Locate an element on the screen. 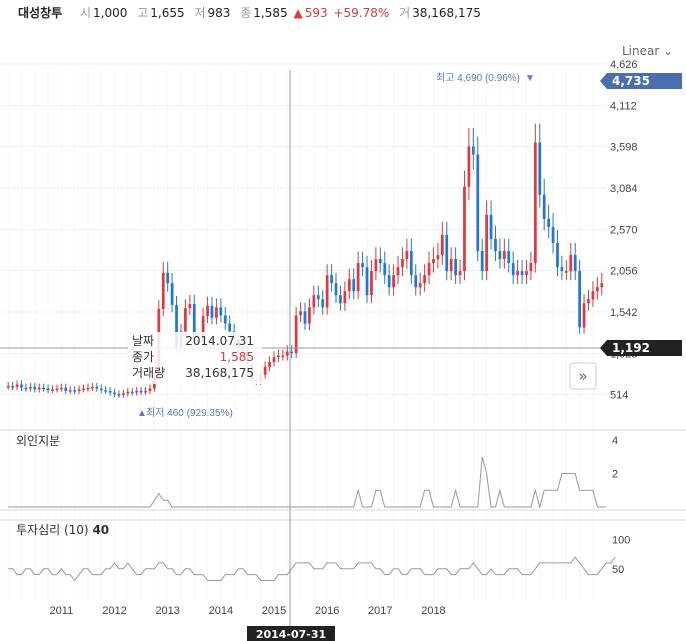 Image resolution: width=686 pixels, height=641 pixels. sentiment-y-tick: 50 is located at coordinates (618, 570).